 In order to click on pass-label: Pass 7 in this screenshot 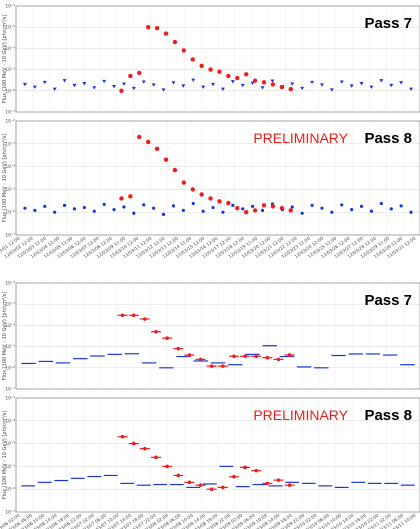, I will do `click(388, 300)`.